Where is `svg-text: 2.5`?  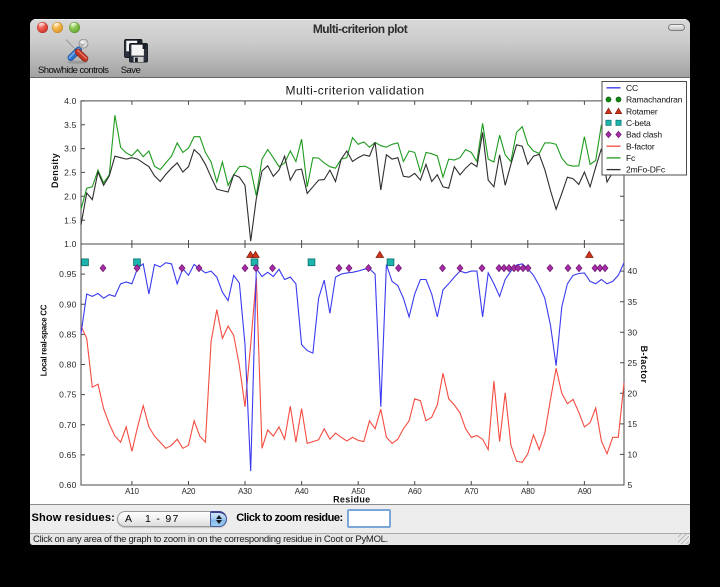 svg-text: 2.5 is located at coordinates (70, 172).